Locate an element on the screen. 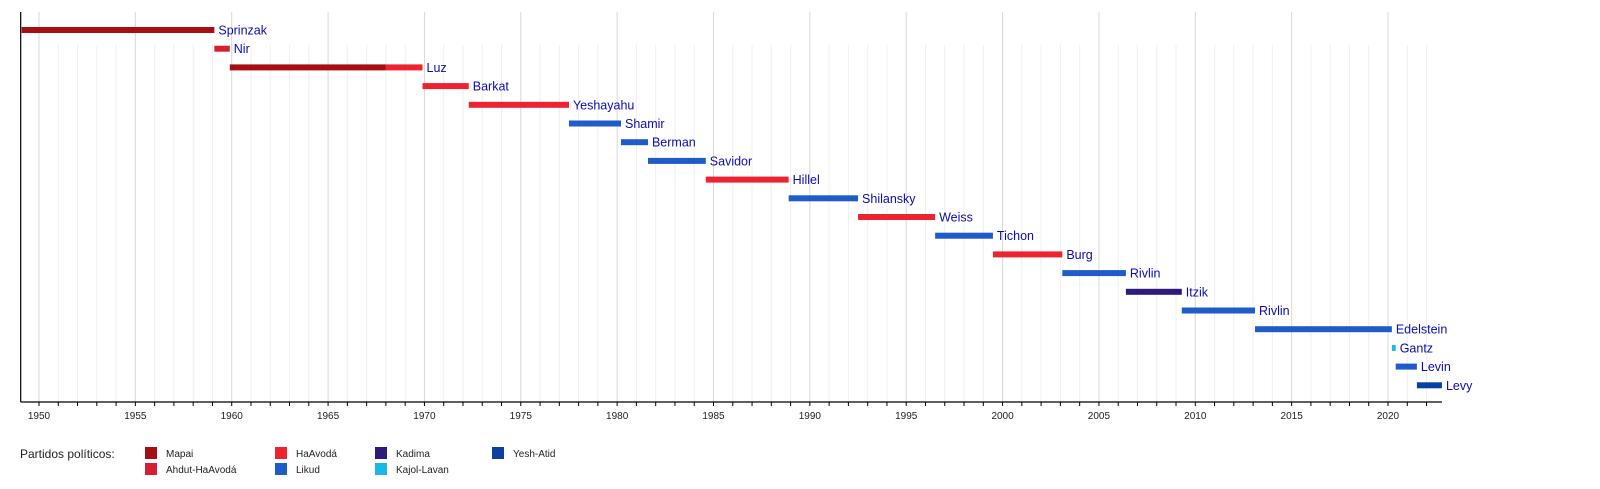  speaker-label: Levin is located at coordinates (1436, 367).